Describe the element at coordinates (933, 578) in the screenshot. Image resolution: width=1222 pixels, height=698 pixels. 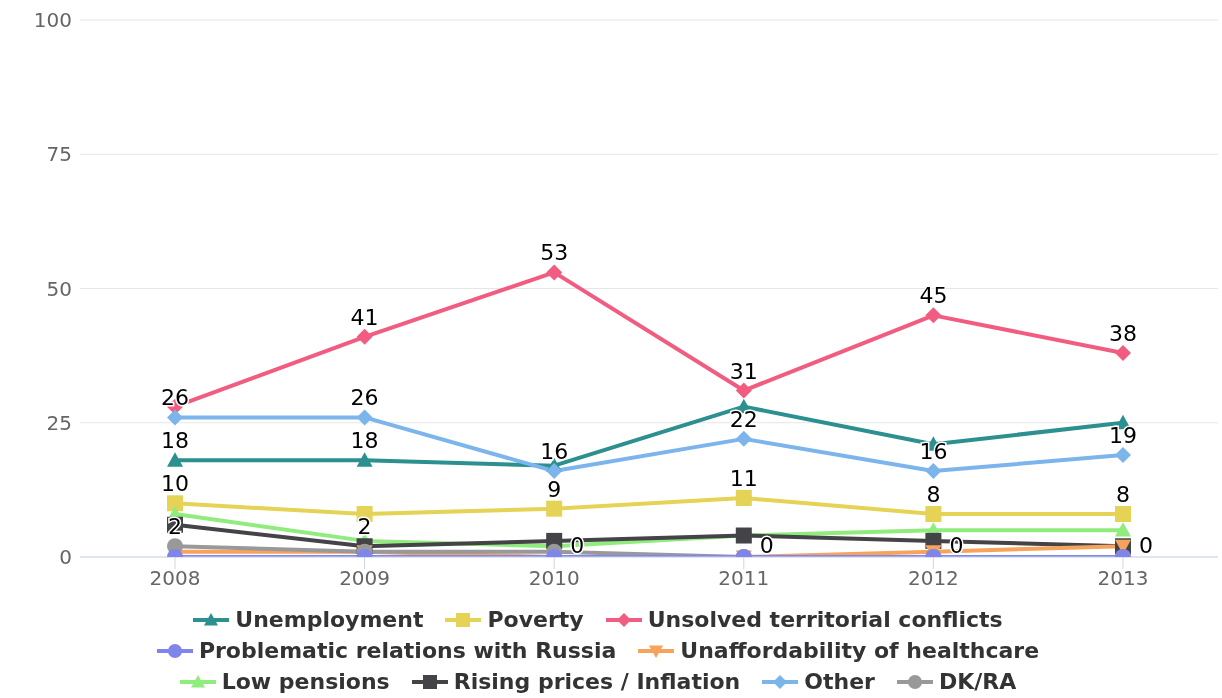
I see `x-tick-label: 2012` at that location.